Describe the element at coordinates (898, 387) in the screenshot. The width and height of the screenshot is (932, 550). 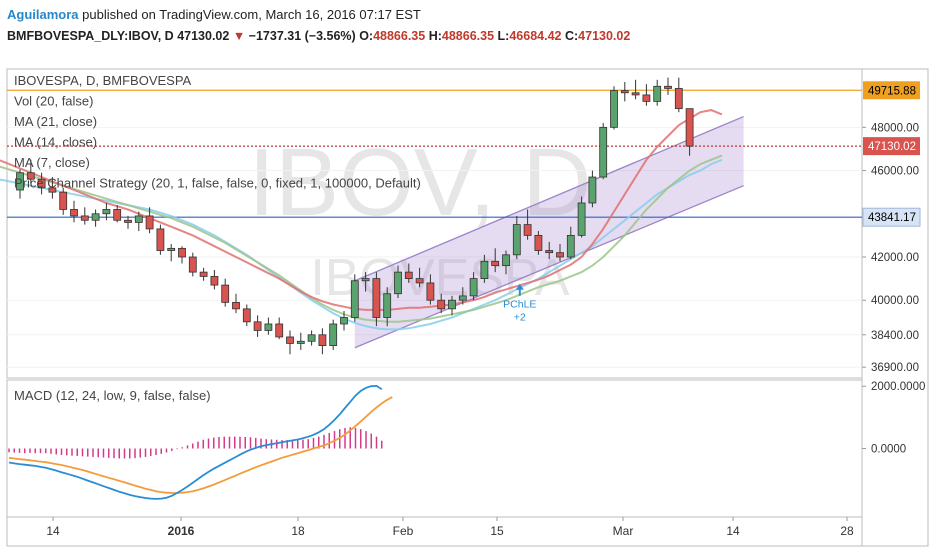
I see `macd-tick-label: 2000.0000` at that location.